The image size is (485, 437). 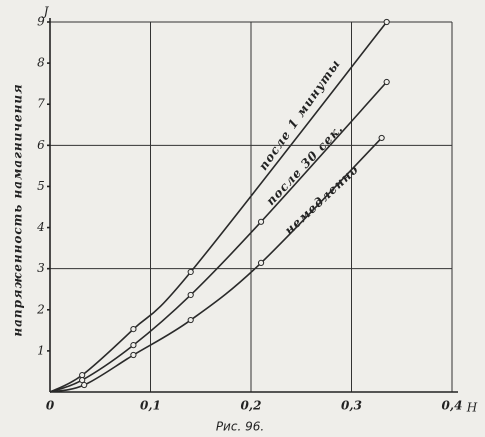 What do you see at coordinates (50, 406) in the screenshot?
I see `x-tick-label: 0` at bounding box center [50, 406].